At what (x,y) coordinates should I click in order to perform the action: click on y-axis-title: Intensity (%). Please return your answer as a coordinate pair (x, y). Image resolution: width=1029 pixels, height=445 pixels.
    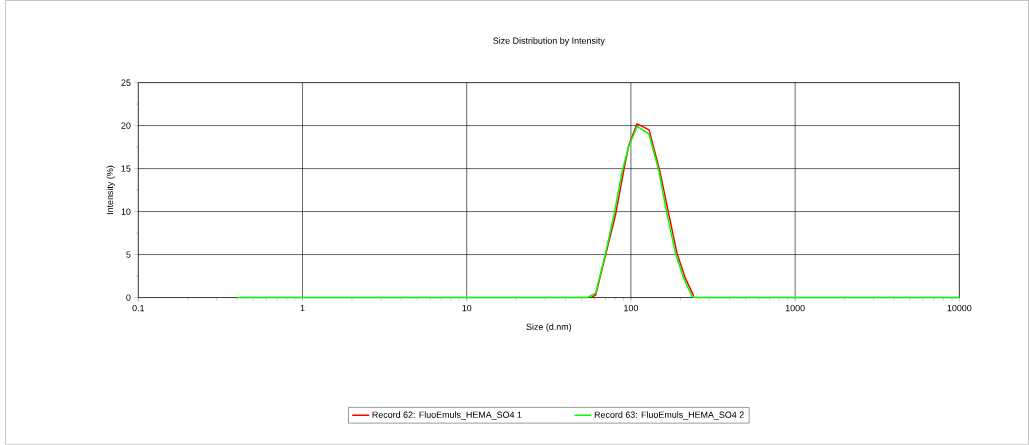
    Looking at the image, I should click on (110, 190).